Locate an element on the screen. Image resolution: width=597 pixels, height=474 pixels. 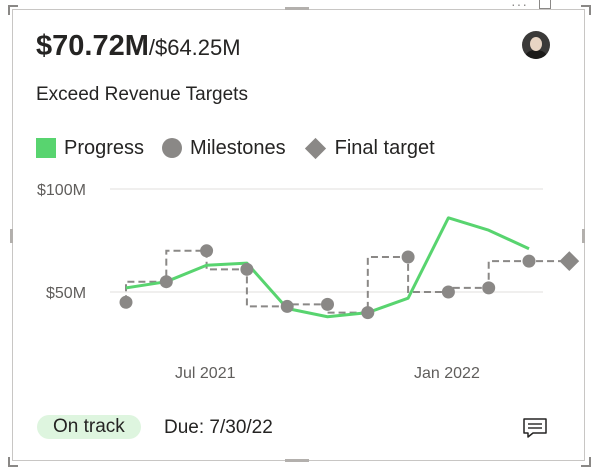
avatar-body is located at coordinates (536, 54).